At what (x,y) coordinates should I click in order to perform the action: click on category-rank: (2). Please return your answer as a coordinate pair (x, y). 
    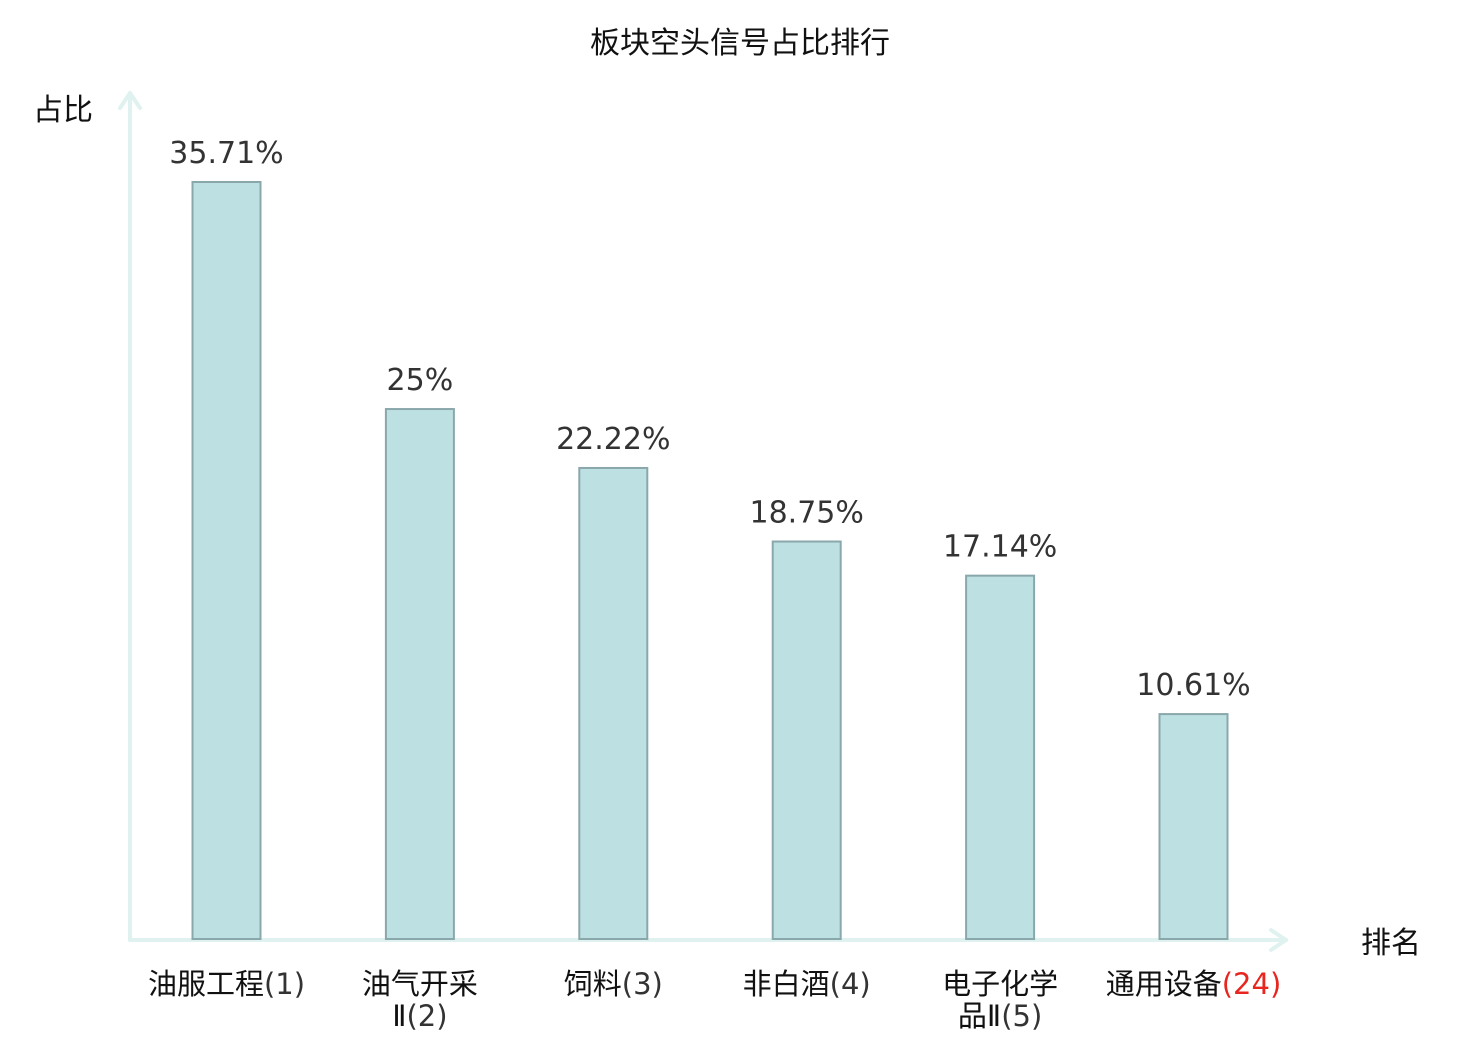
    Looking at the image, I should click on (426, 1016).